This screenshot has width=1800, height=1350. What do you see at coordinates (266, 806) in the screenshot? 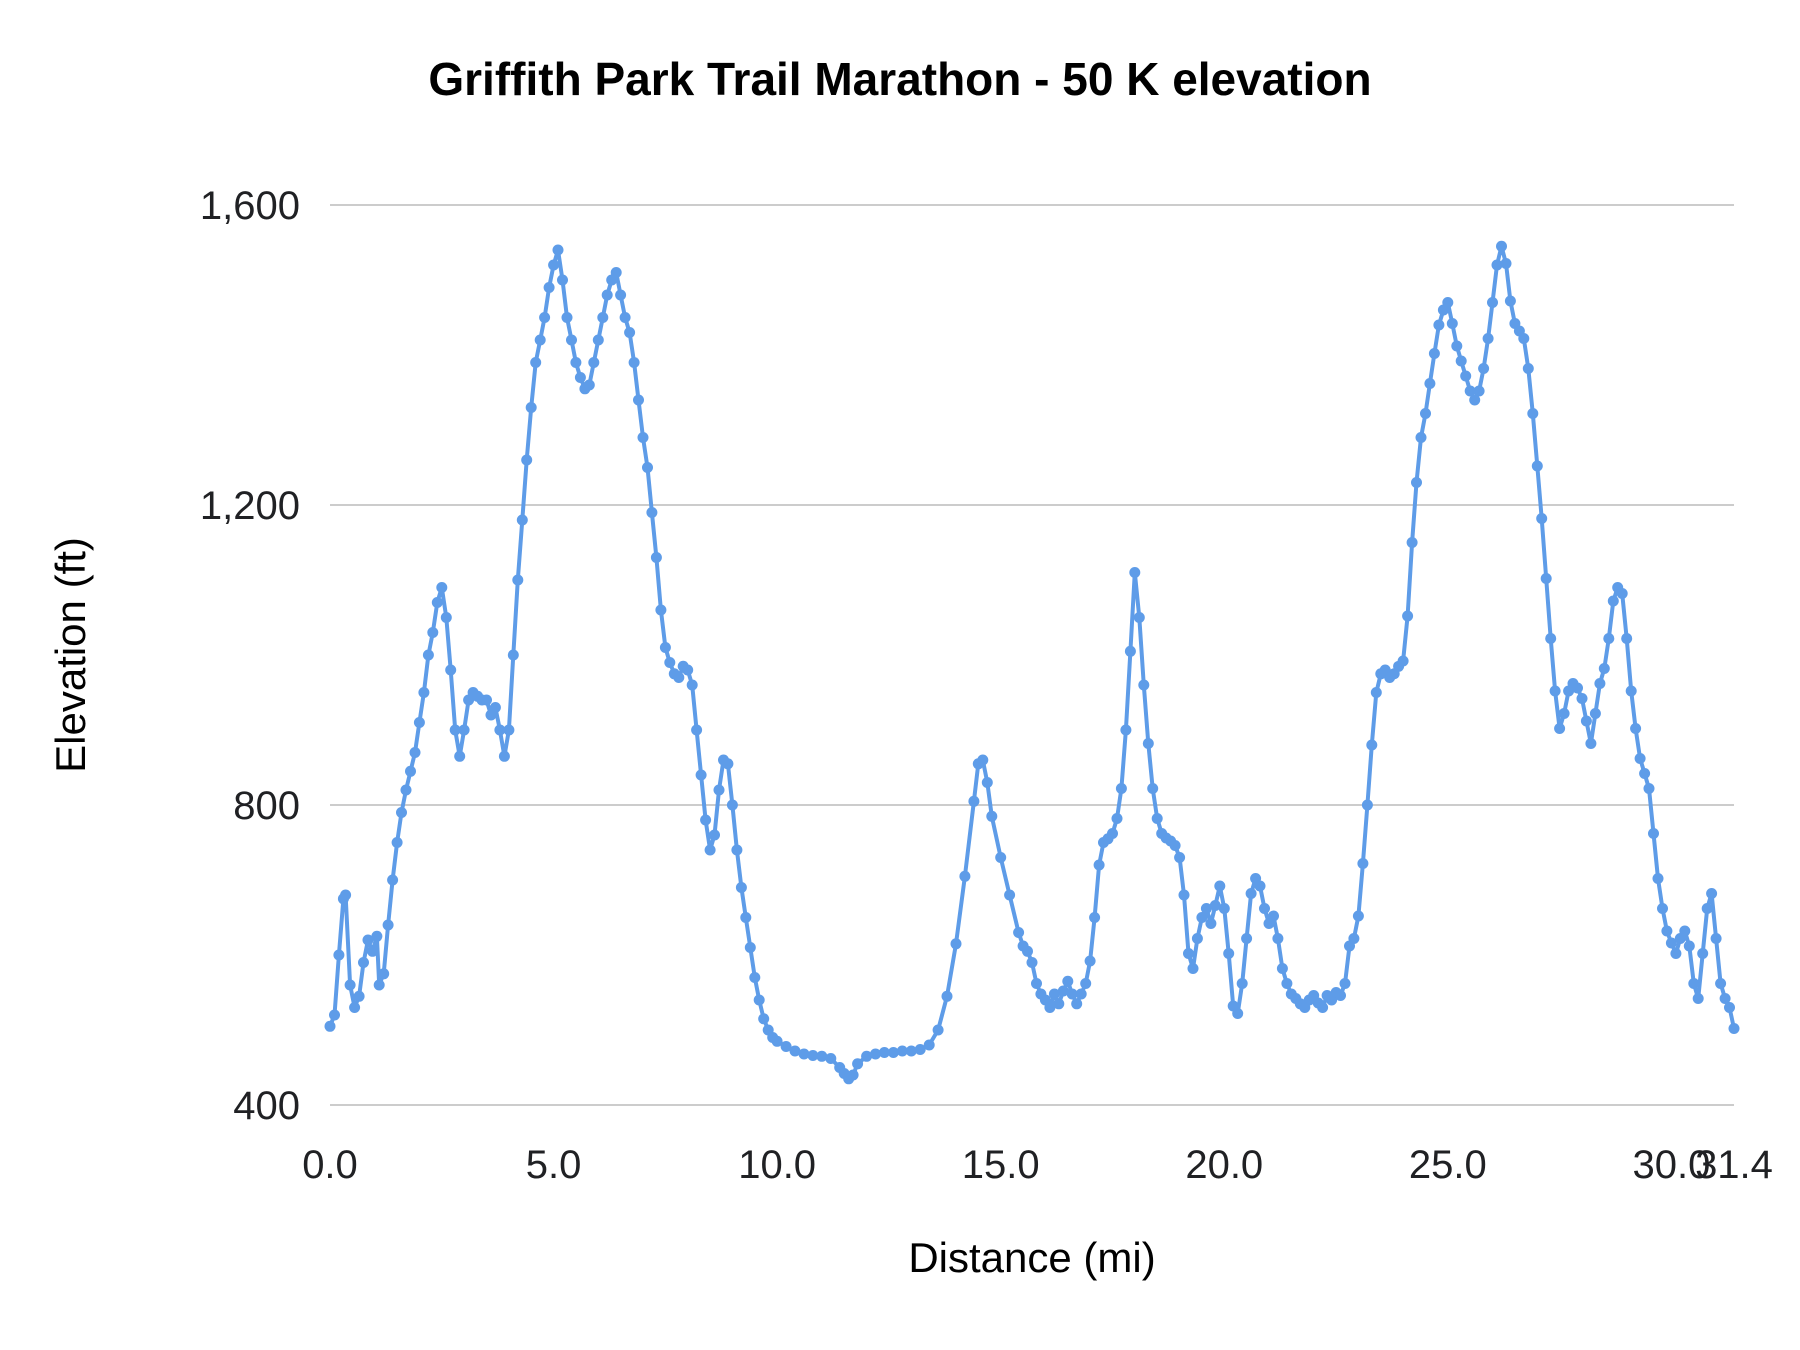
I see `y-tick-label: 800` at bounding box center [266, 806].